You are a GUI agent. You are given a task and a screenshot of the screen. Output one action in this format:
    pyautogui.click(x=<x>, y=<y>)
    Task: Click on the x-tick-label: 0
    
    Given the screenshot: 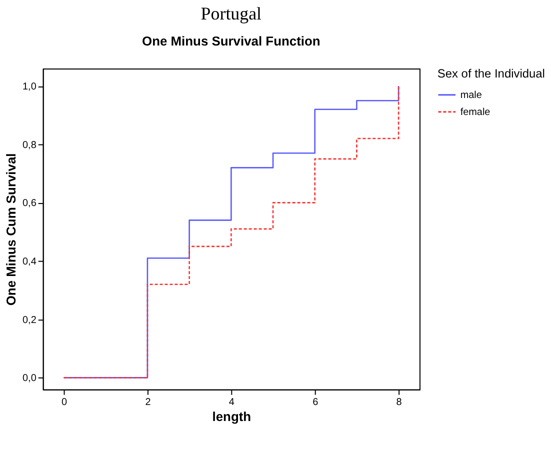 What is the action you would take?
    pyautogui.click(x=64, y=402)
    